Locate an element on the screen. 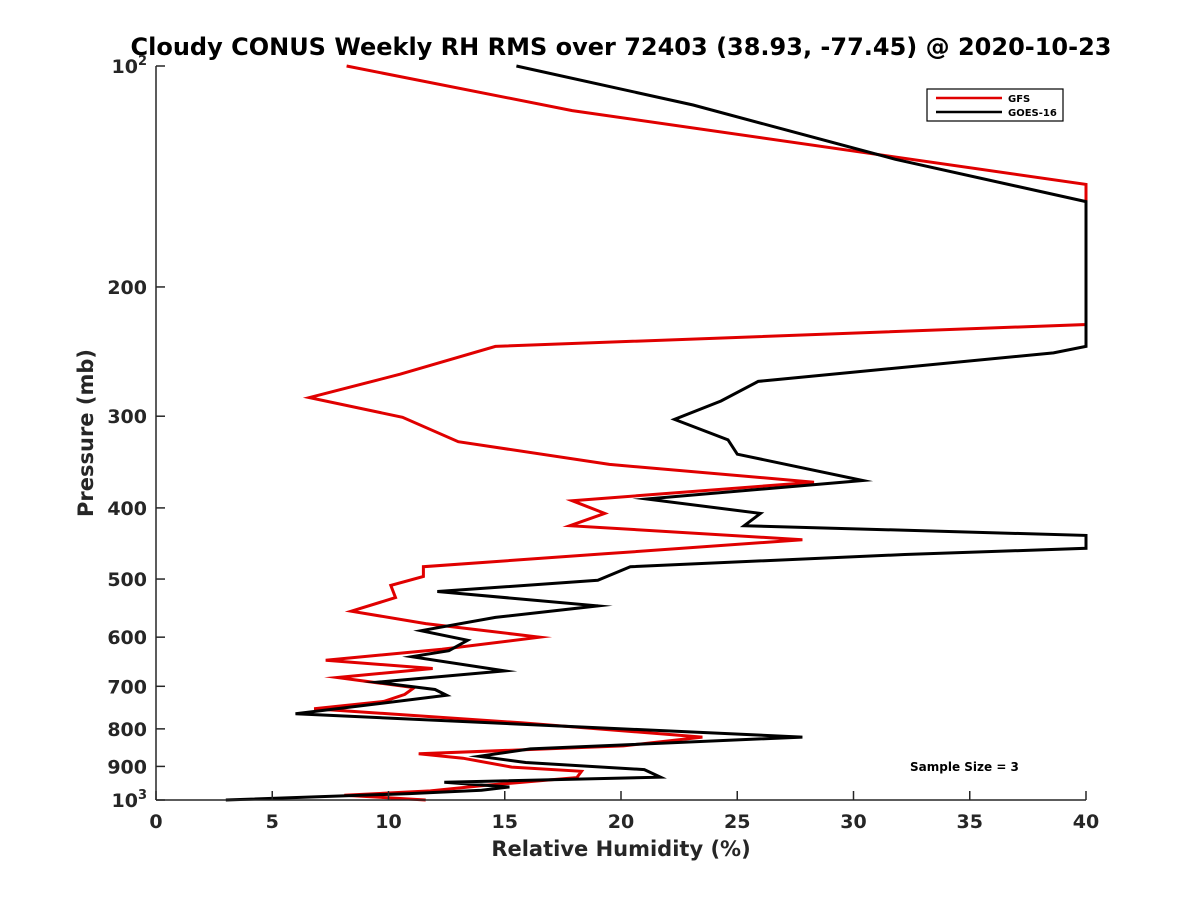 The image size is (1200, 900). legend-box is located at coordinates (995, 105).